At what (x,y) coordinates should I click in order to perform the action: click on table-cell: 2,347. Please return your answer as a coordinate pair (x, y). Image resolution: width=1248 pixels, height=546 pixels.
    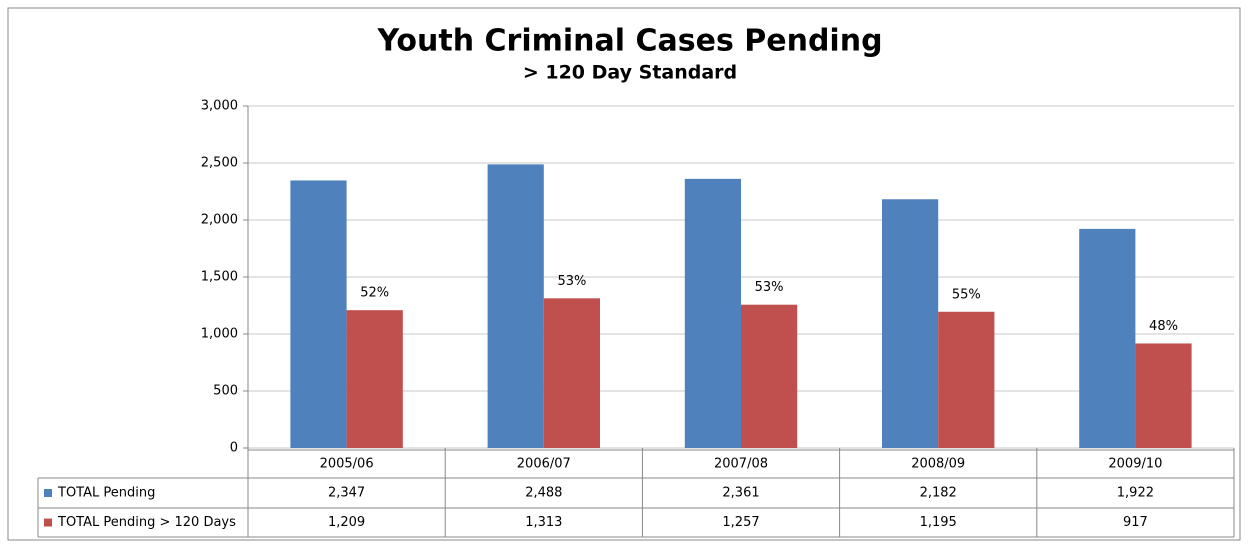
    Looking at the image, I should click on (346, 493).